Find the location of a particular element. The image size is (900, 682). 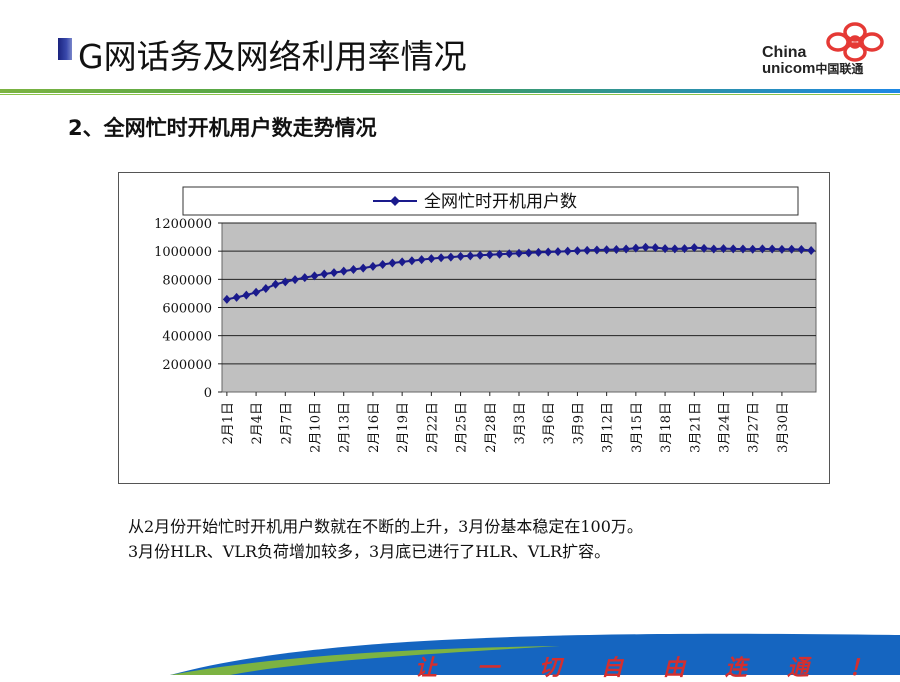

x-tick-label: 2月19日 is located at coordinates (403, 427).